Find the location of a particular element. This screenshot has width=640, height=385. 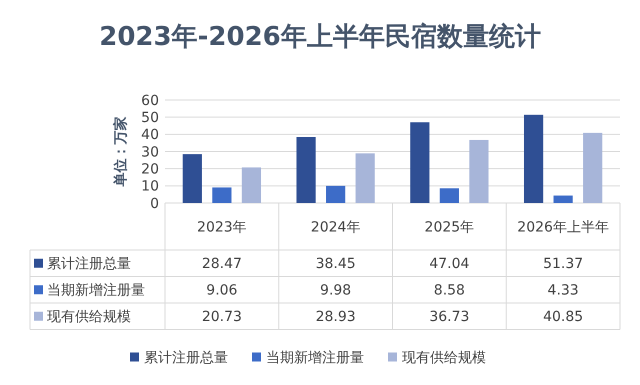

y-tick-label: 10 is located at coordinates (150, 186).